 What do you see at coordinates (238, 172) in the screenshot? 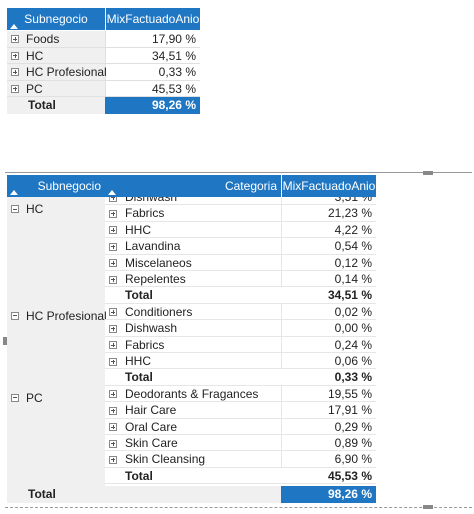
I see `frame-top` at bounding box center [238, 172].